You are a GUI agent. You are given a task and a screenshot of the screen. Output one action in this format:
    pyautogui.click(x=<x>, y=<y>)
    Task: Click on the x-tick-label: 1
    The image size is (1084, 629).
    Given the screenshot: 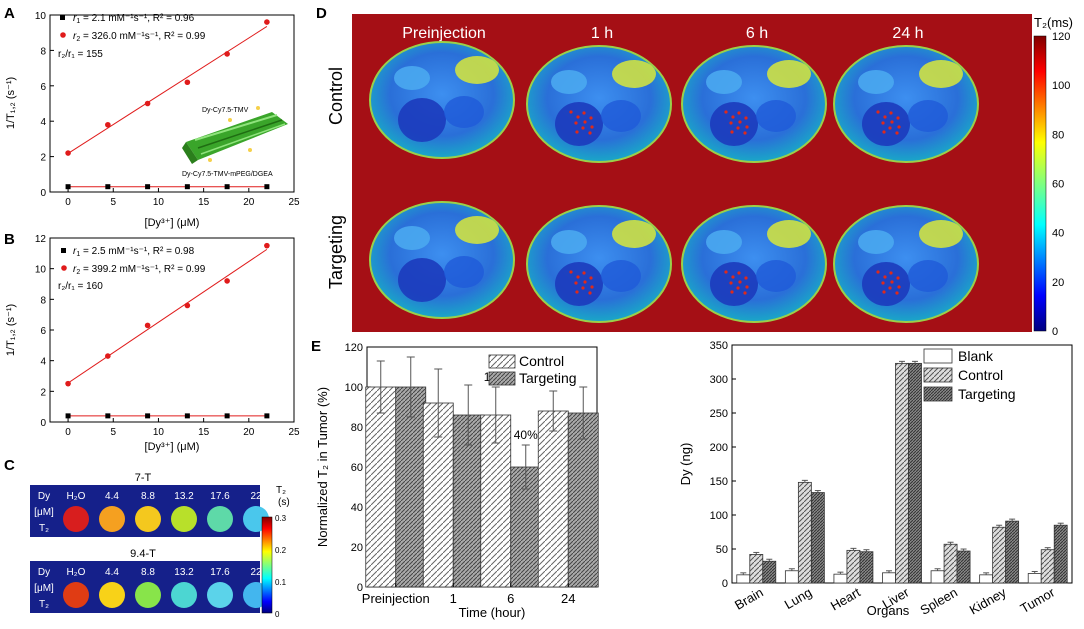 What is the action you would take?
    pyautogui.click(x=453, y=598)
    